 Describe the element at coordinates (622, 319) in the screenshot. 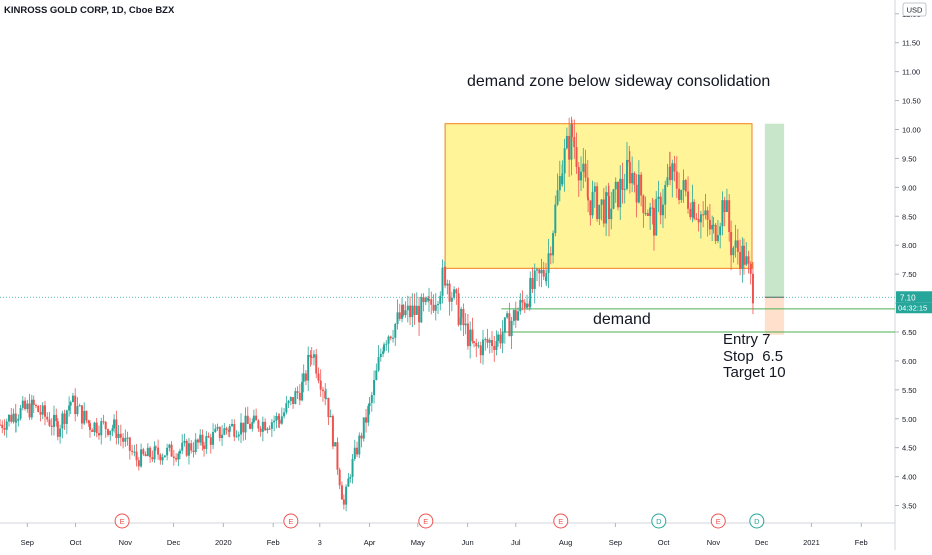

I see `demand-annotation: demand` at that location.